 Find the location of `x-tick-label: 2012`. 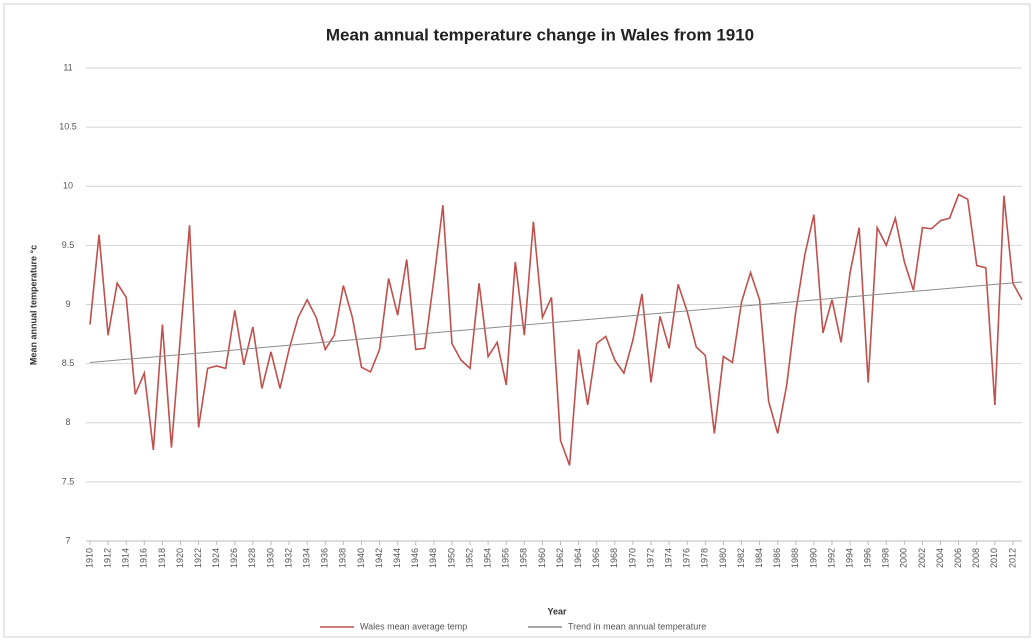

x-tick-label: 2012 is located at coordinates (1012, 558).